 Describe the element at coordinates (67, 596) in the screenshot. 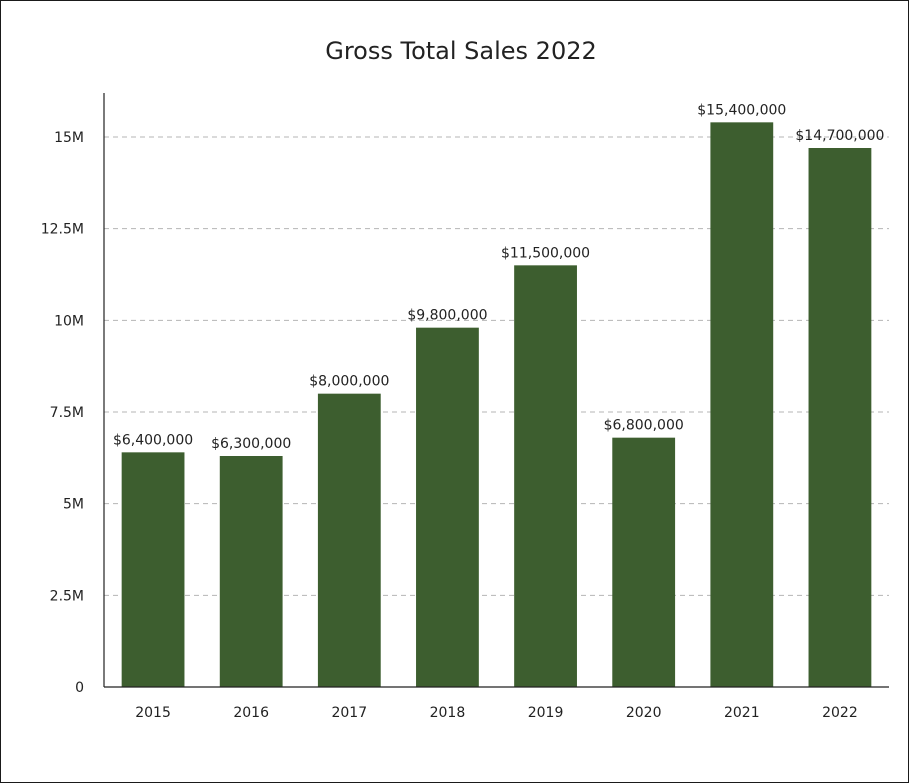

I see `y-tick-label: 2.5M` at that location.